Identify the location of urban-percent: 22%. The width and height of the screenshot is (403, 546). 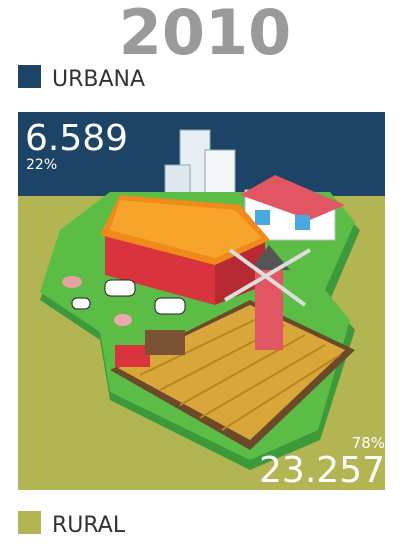
(41, 165).